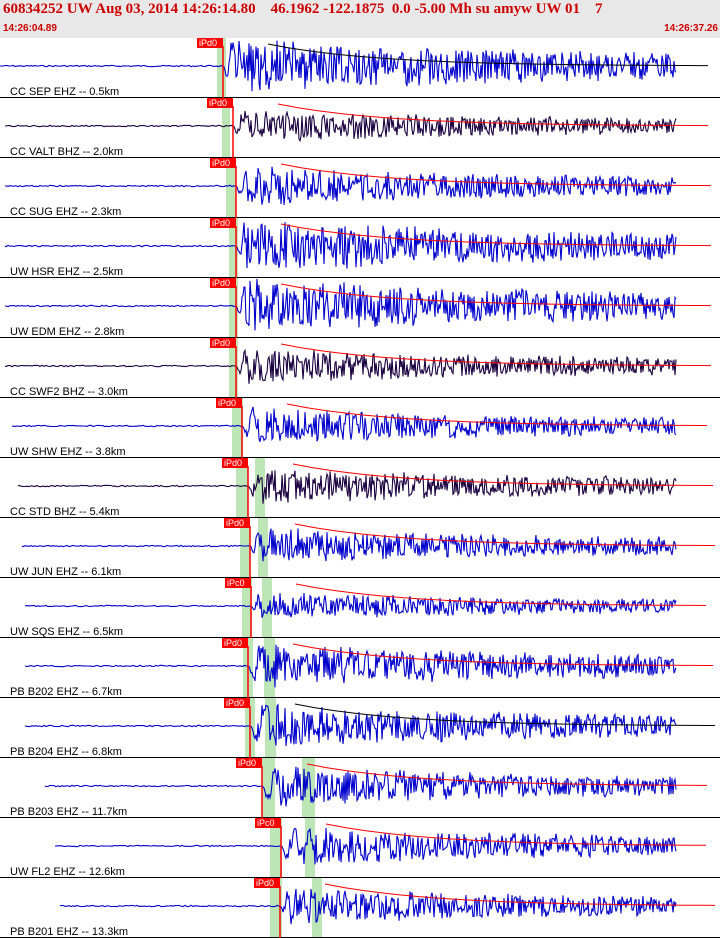 The height and width of the screenshot is (938, 720). Describe the element at coordinates (67, 872) in the screenshot. I see `station-label: UW FL2 EHZ -- 12.6km` at that location.